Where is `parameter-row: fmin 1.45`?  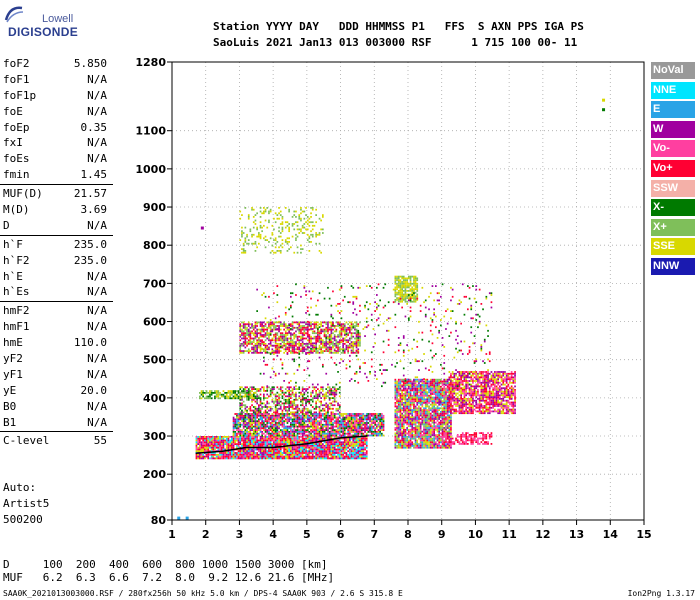 parameter-row: fmin 1.45 is located at coordinates (56, 175).